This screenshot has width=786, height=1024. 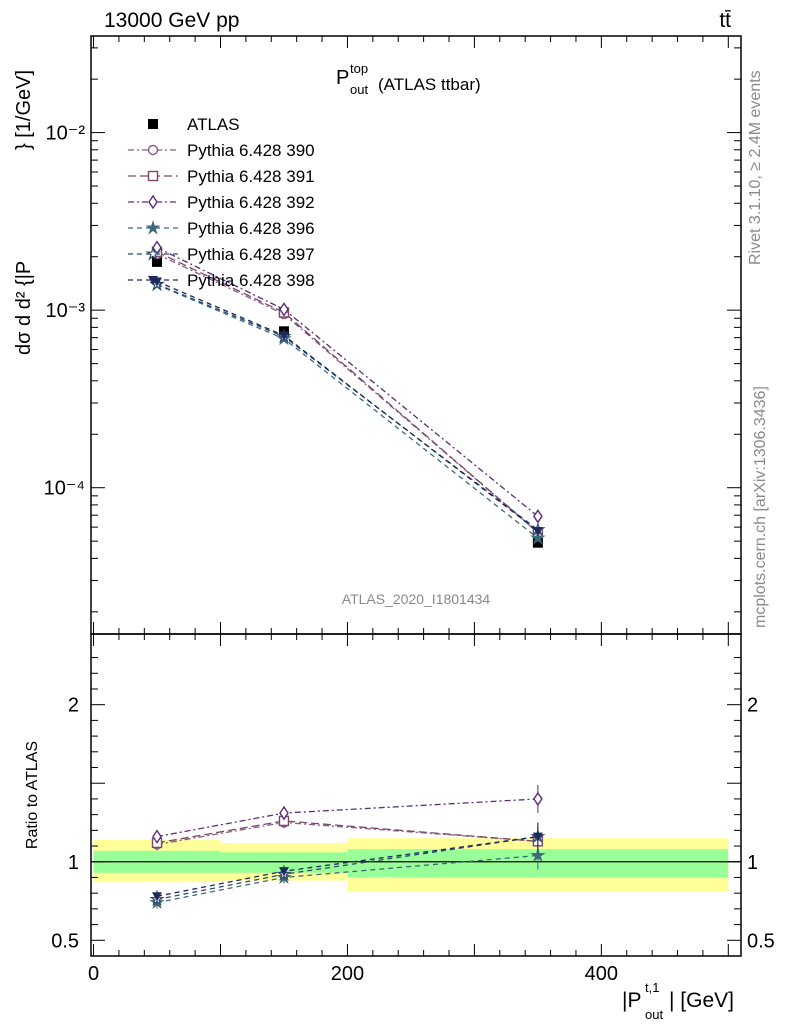 I want to click on ratio-ytick-label-right-1: 1, so click(x=752, y=863).